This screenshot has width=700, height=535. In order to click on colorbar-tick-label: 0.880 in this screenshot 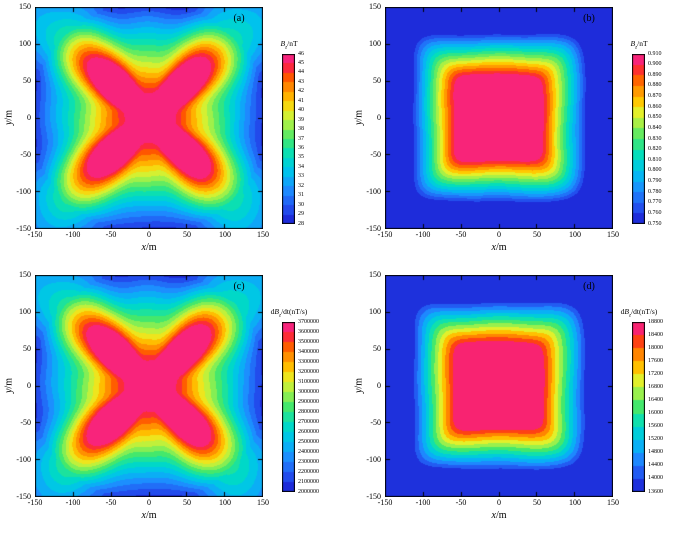, I will do `click(655, 85)`.